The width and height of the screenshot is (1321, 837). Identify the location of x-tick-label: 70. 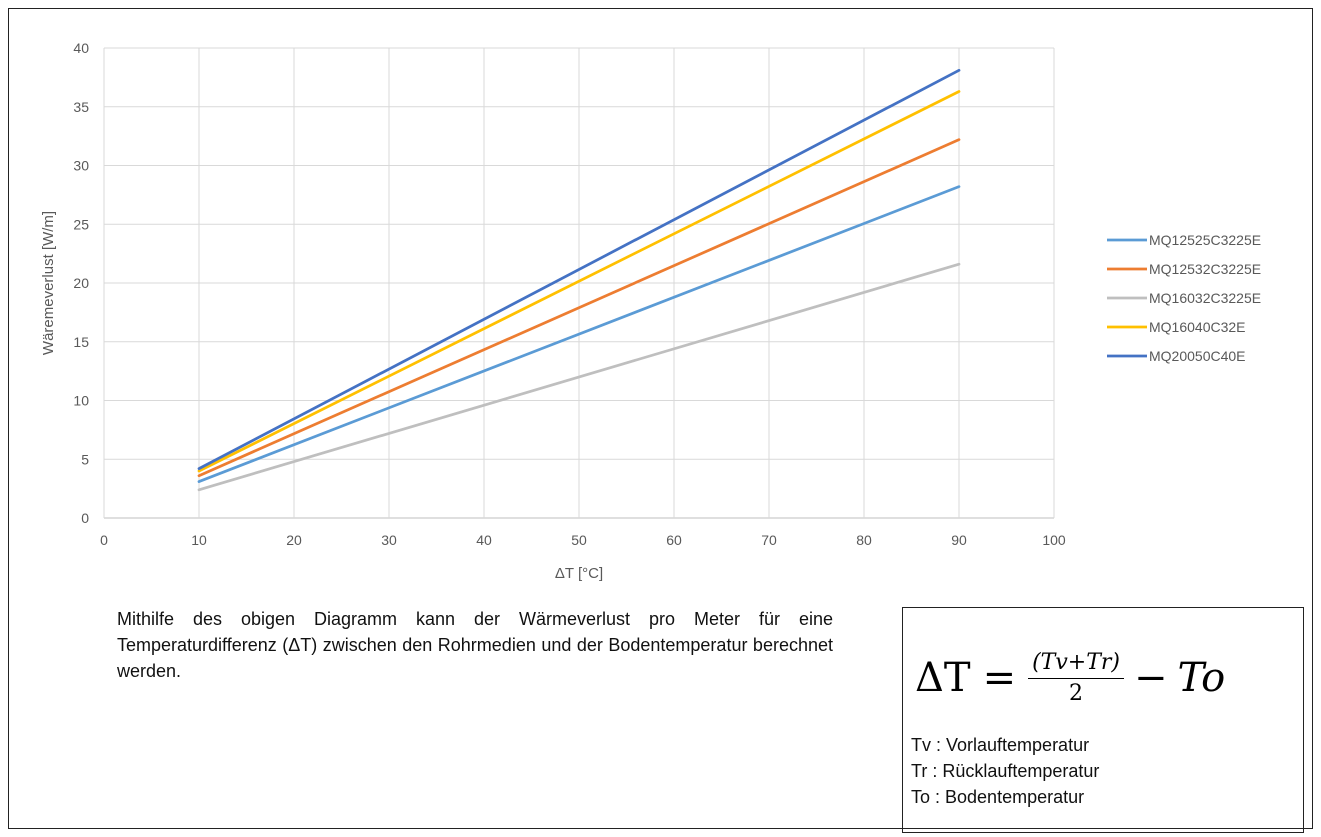
(769, 540).